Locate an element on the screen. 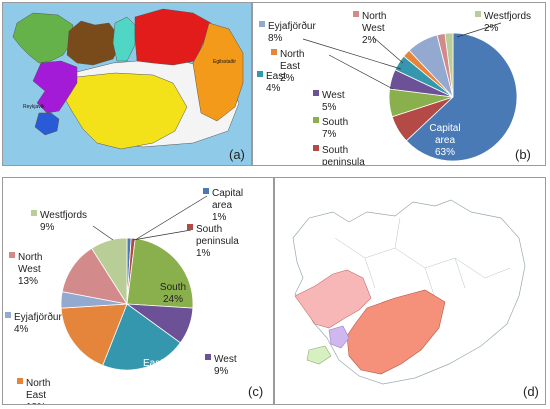  region-west is located at coordinates (55, 87).